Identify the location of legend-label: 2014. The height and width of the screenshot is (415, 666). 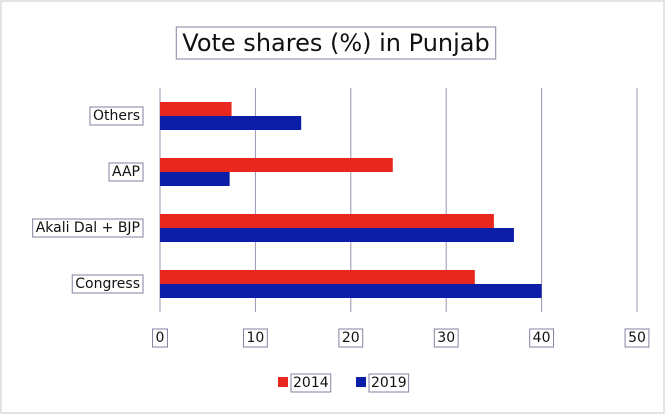
(311, 383).